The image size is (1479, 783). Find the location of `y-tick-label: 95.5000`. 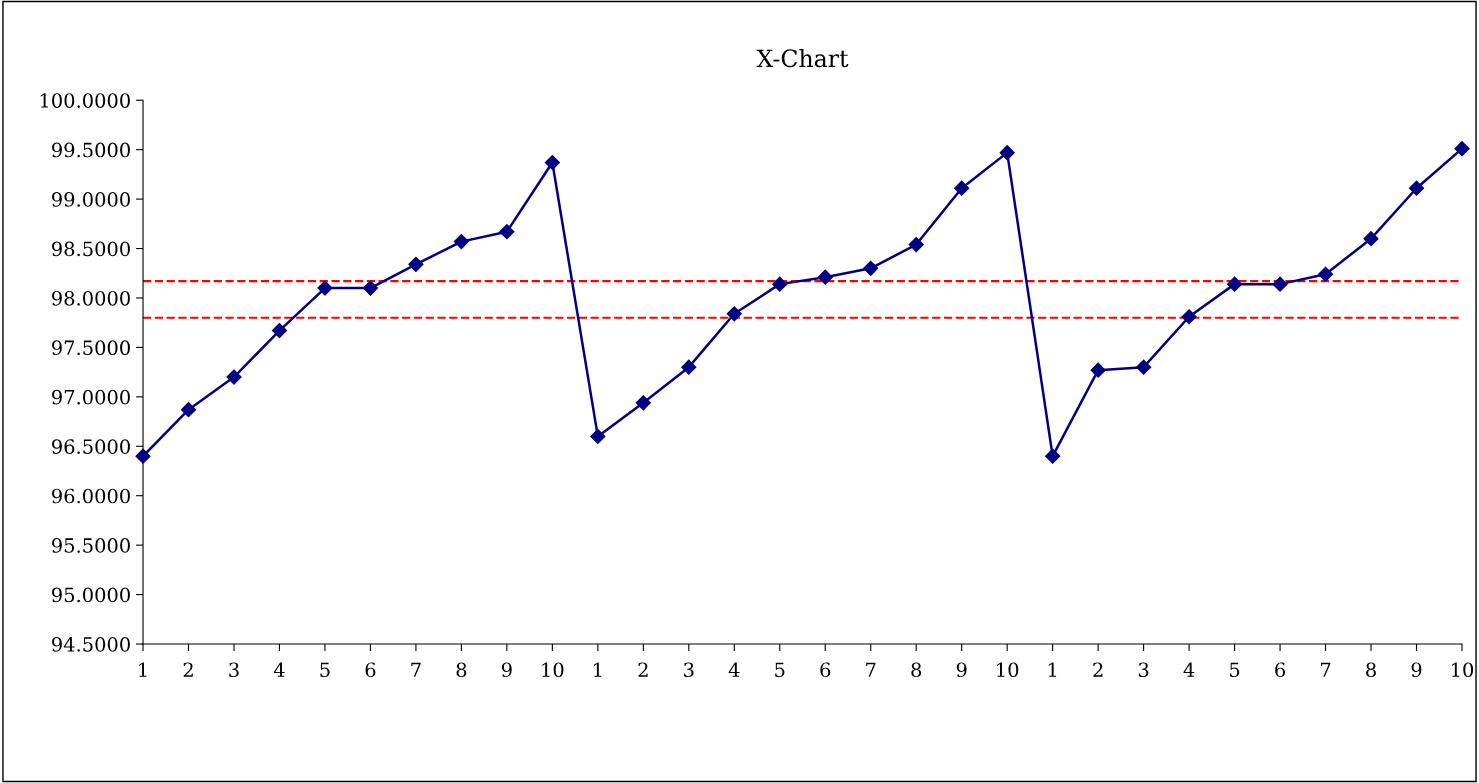

y-tick-label: 95.5000 is located at coordinates (91, 545).